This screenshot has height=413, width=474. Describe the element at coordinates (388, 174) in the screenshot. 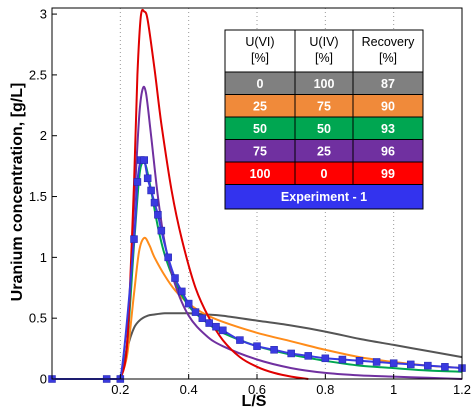

I see `table-cell-text: 99` at that location.